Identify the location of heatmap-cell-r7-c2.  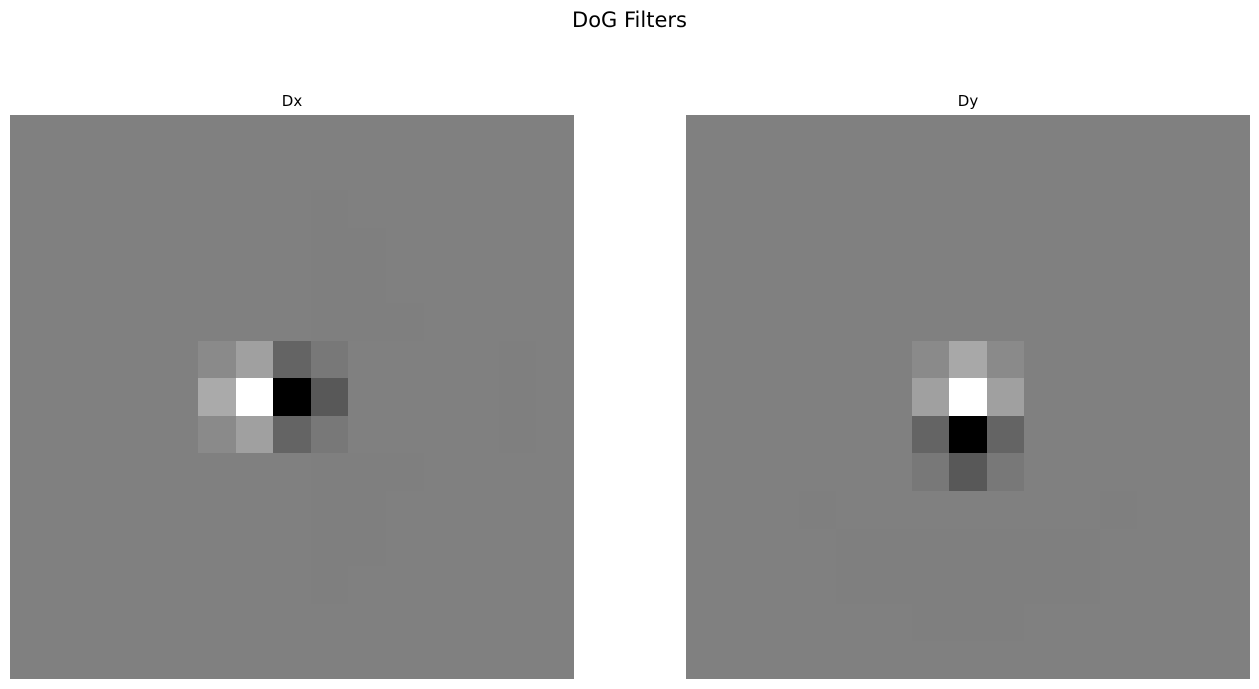
(780, 397).